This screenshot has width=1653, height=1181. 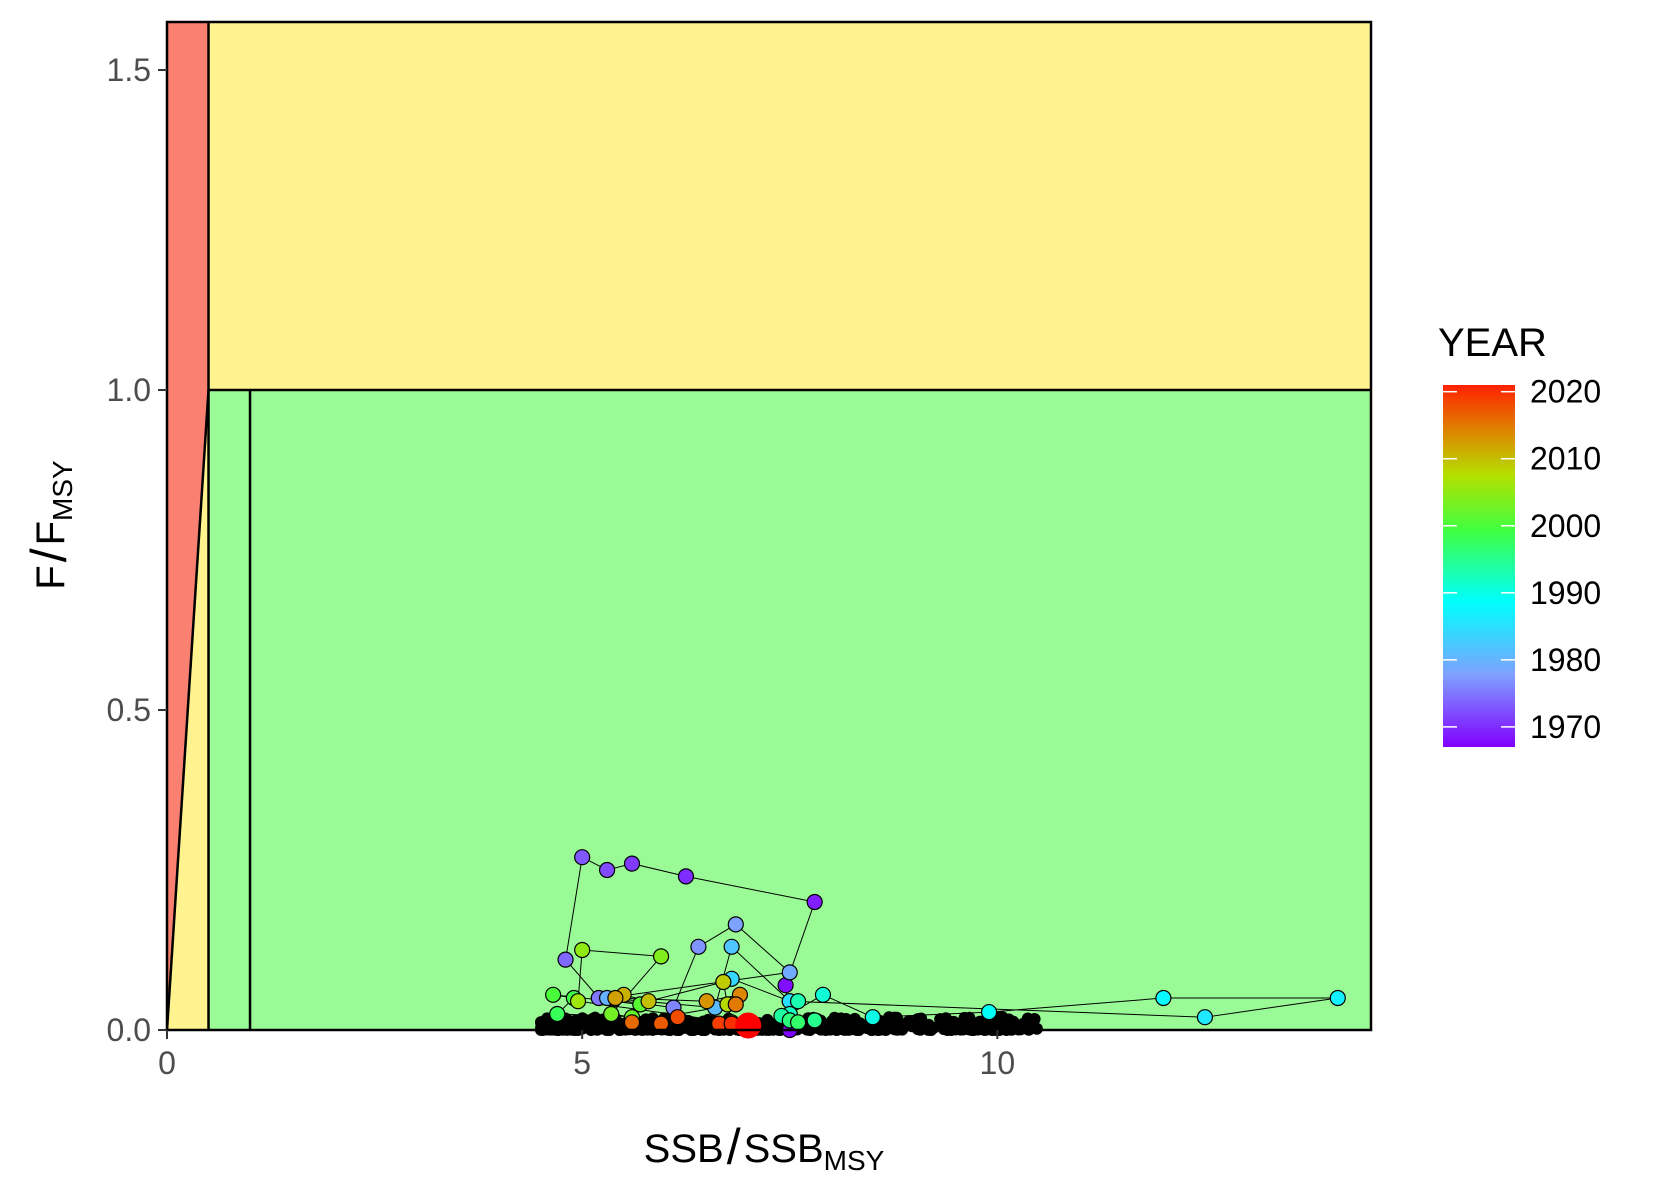 I want to click on y-title-main: F, so click(x=51, y=577).